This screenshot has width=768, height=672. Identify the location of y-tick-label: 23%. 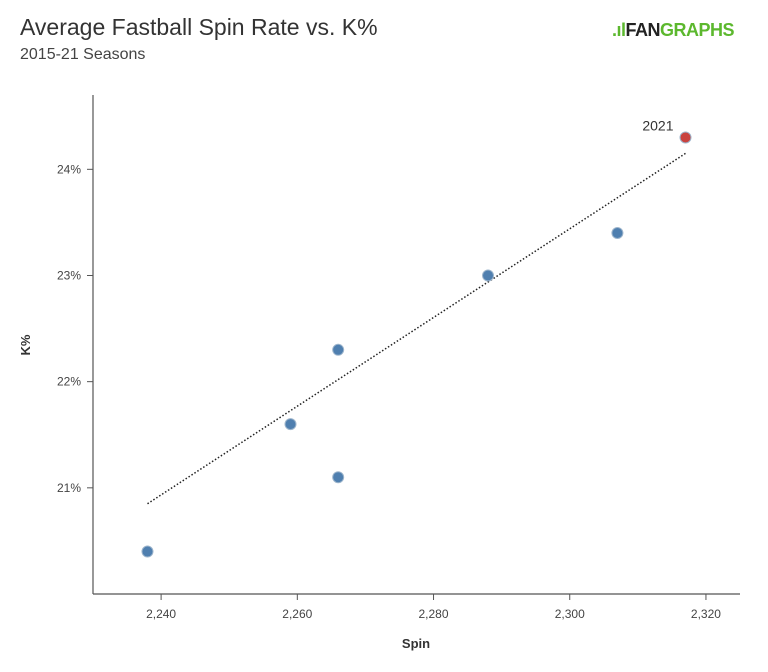
(69, 275).